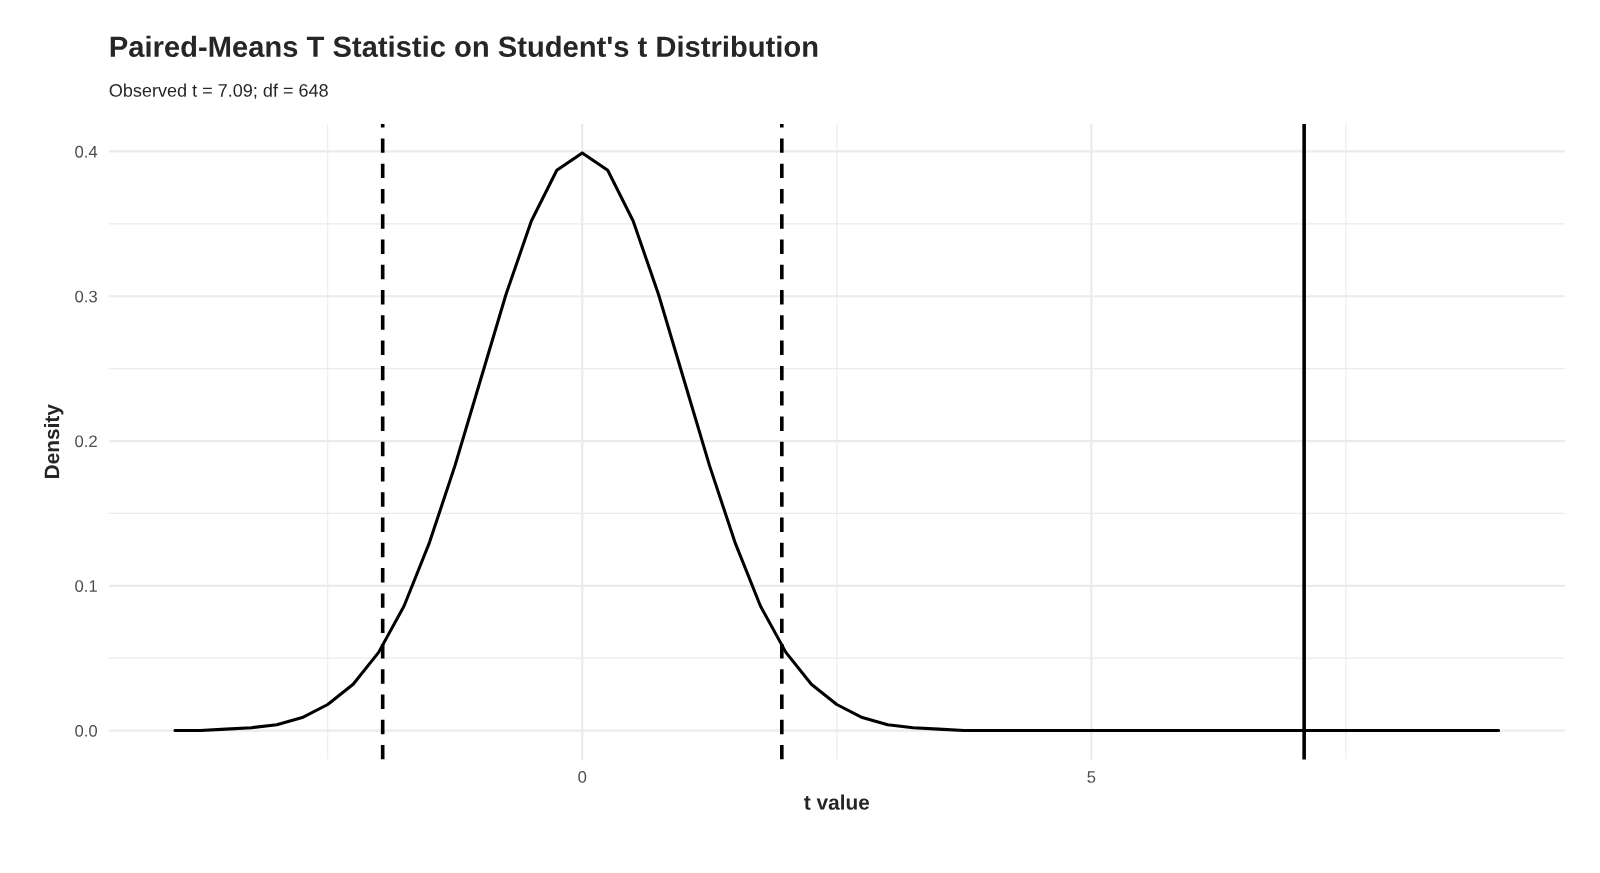 The image size is (1600, 873). What do you see at coordinates (837, 802) in the screenshot?
I see `x-axis-title: t value` at bounding box center [837, 802].